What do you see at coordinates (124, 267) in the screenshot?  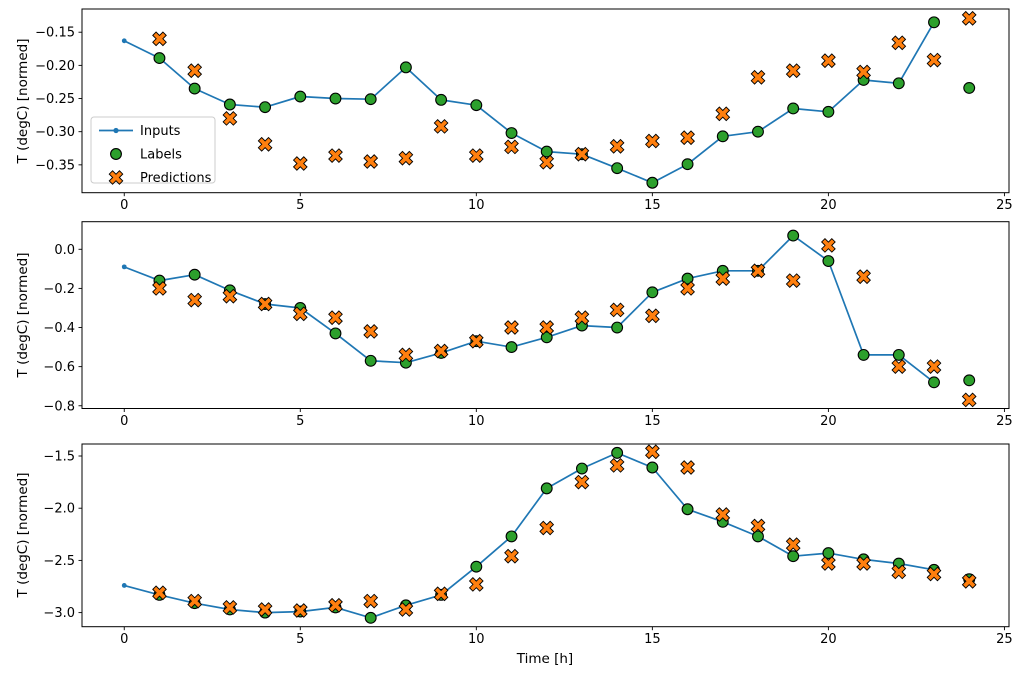 I see `inputs-marker` at bounding box center [124, 267].